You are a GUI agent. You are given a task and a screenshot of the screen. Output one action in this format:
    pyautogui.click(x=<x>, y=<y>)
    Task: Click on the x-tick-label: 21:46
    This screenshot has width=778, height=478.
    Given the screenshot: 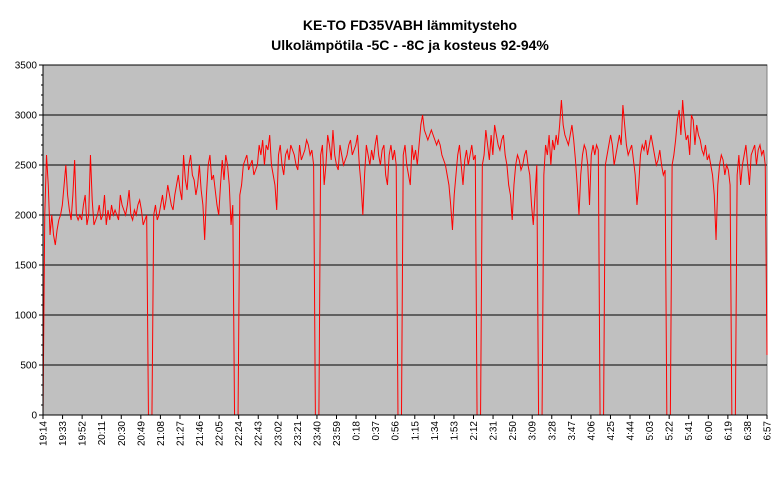 What is the action you would take?
    pyautogui.click(x=200, y=433)
    